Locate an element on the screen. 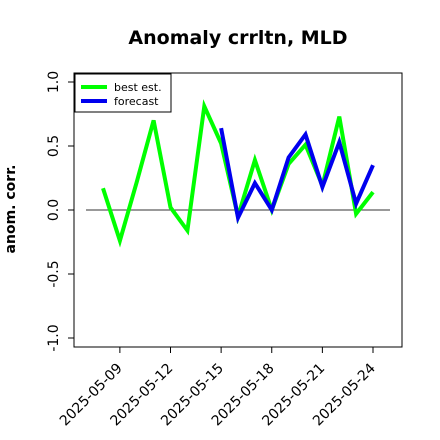  legend-box is located at coordinates (123, 93).